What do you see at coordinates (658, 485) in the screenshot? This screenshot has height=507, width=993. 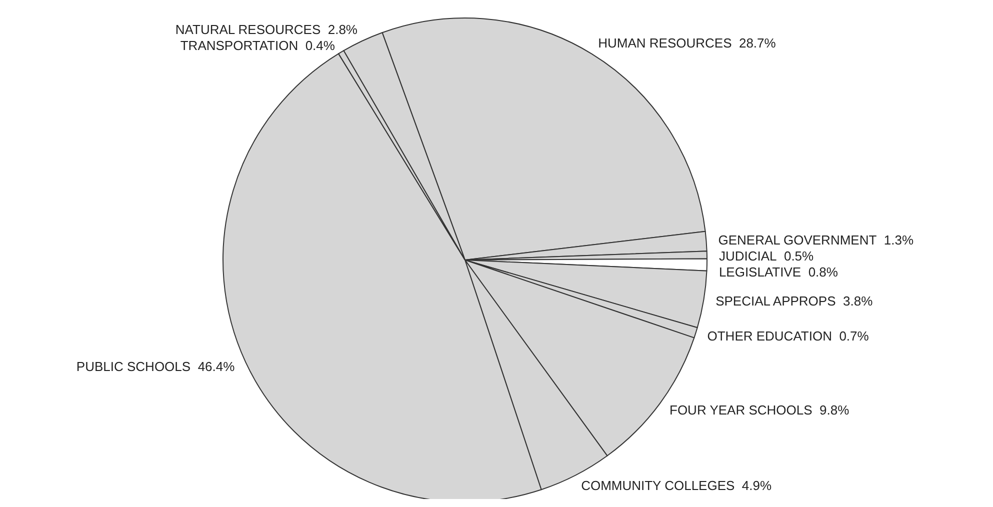 I see `slice-label: COMMUNITY COLLEGES` at bounding box center [658, 485].